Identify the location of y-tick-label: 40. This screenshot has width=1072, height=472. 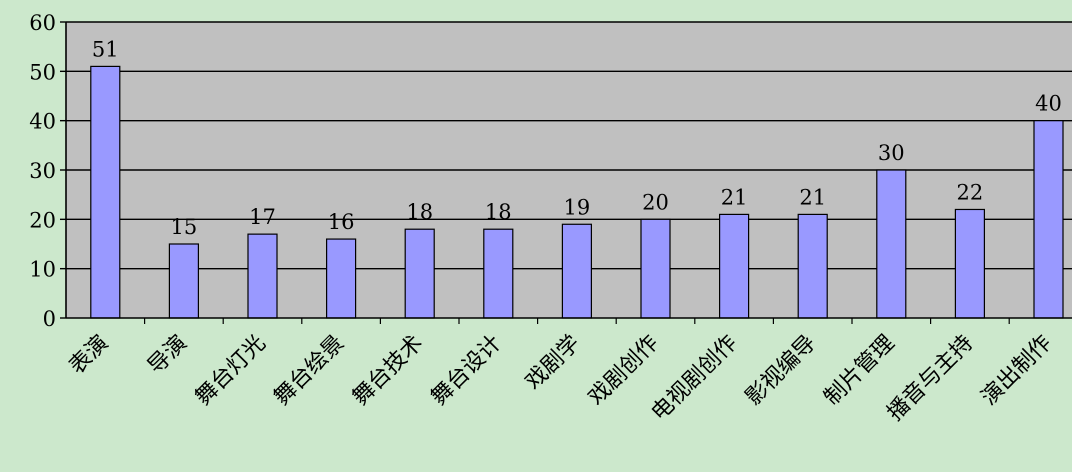
(42, 122).